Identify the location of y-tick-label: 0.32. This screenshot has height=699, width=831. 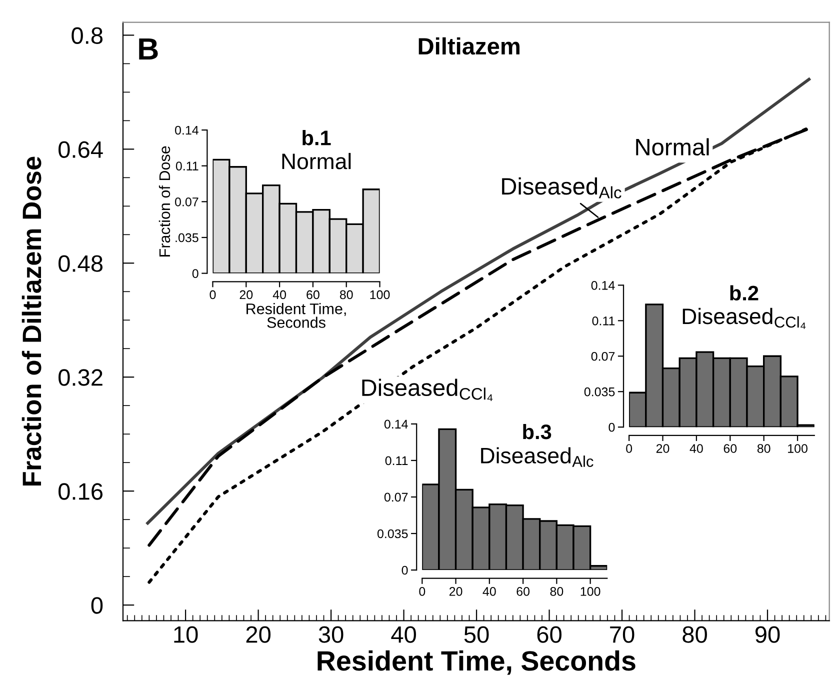
(80, 377).